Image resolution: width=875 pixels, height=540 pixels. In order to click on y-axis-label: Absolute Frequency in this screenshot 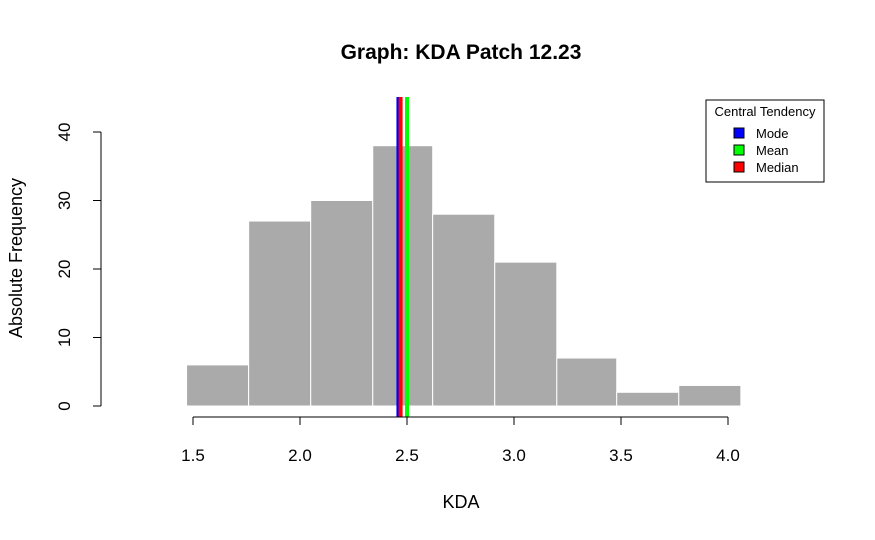, I will do `click(16, 258)`.